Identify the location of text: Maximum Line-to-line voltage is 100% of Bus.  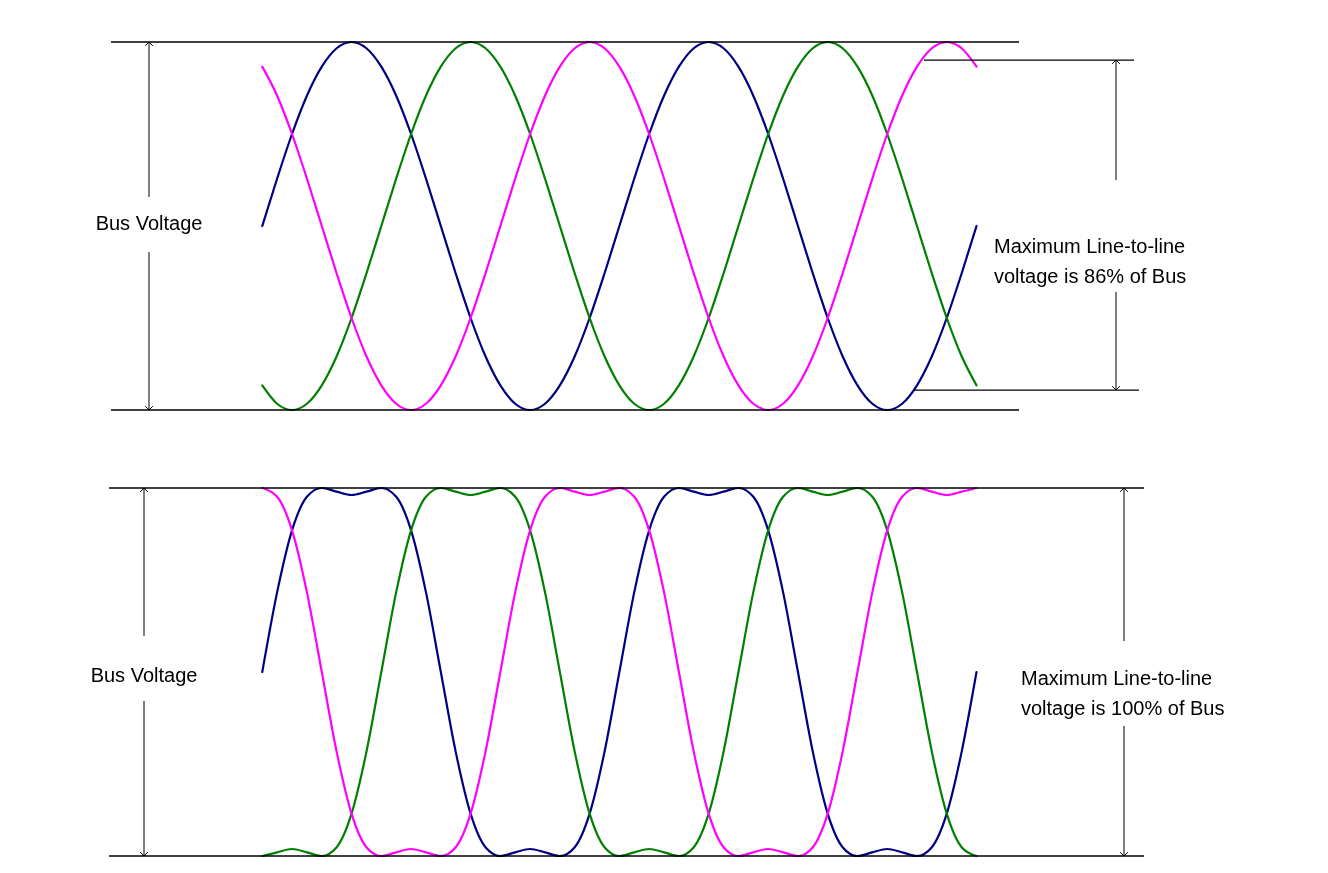
(1123, 693).